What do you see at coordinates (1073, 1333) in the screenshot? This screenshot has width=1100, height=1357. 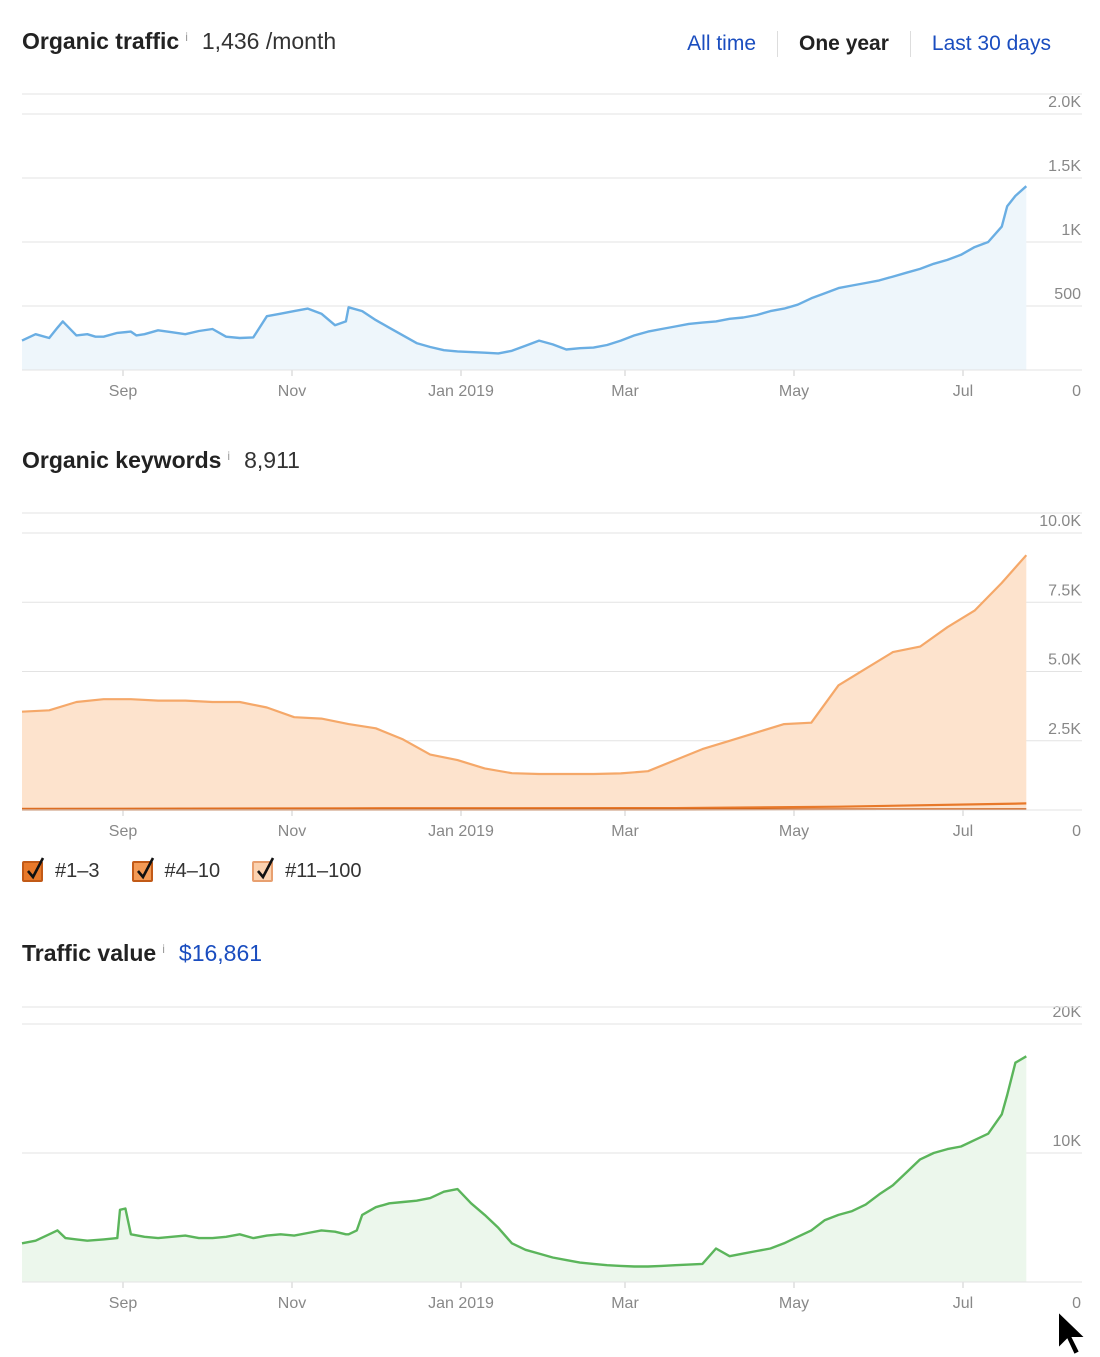 I see `mouse-pointer-icon` at bounding box center [1073, 1333].